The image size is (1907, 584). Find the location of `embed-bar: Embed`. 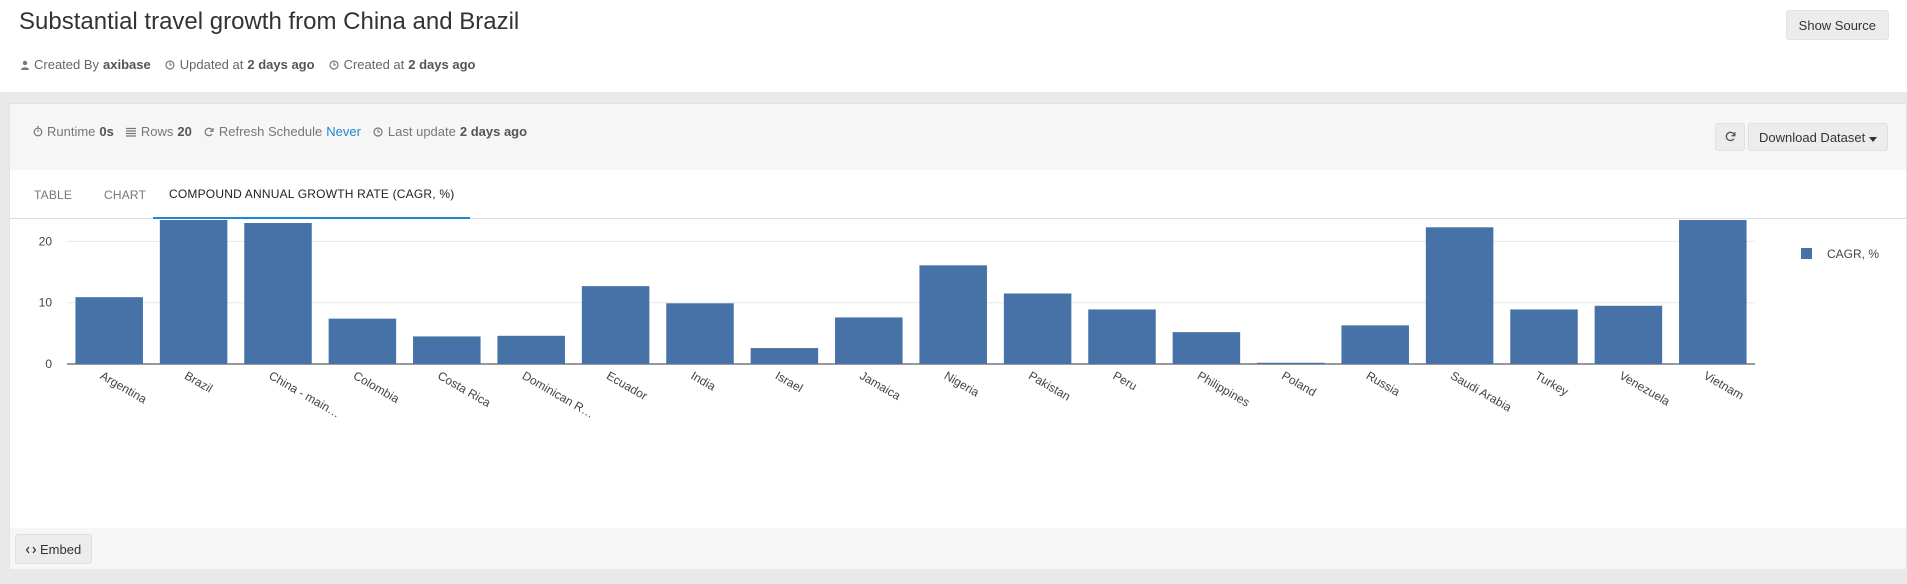

embed-bar: Embed is located at coordinates (958, 548).